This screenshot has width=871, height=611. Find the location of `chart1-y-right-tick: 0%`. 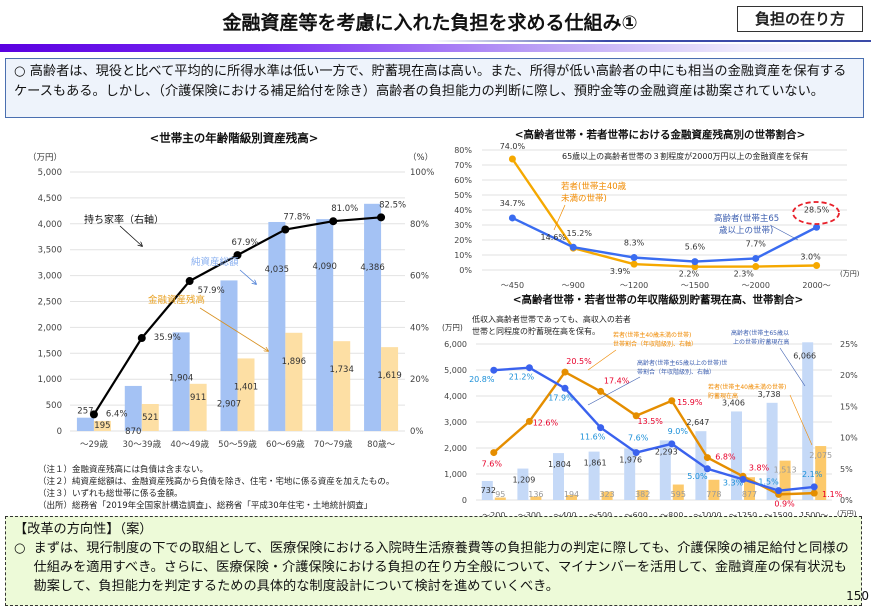

chart1-y-right-tick: 0% is located at coordinates (417, 432).